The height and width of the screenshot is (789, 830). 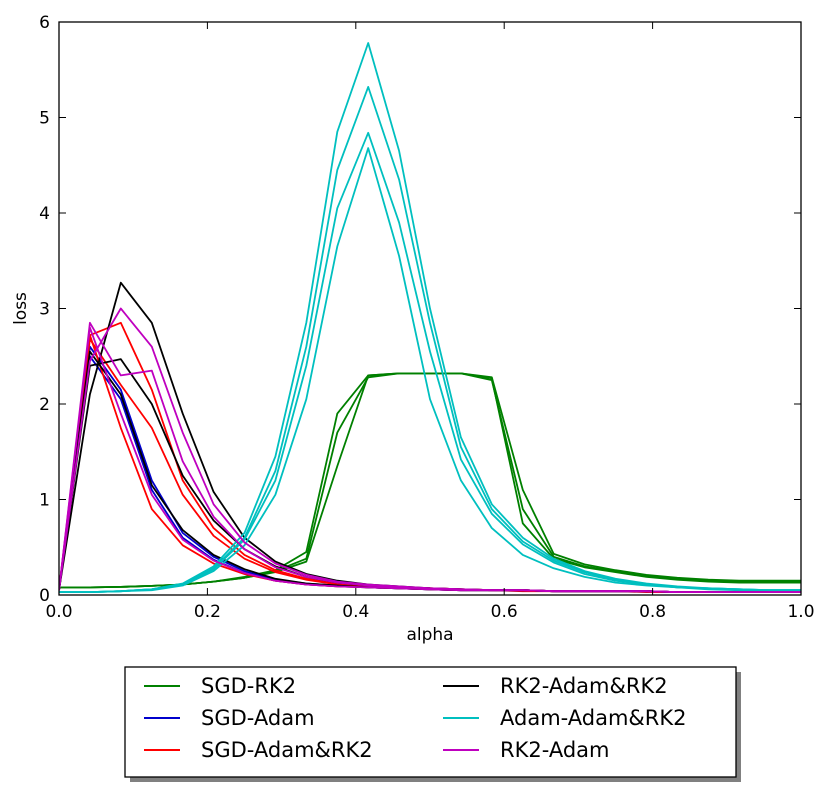 I want to click on legend-entry-sgd-rk2: SGD-RK2, so click(x=220, y=686).